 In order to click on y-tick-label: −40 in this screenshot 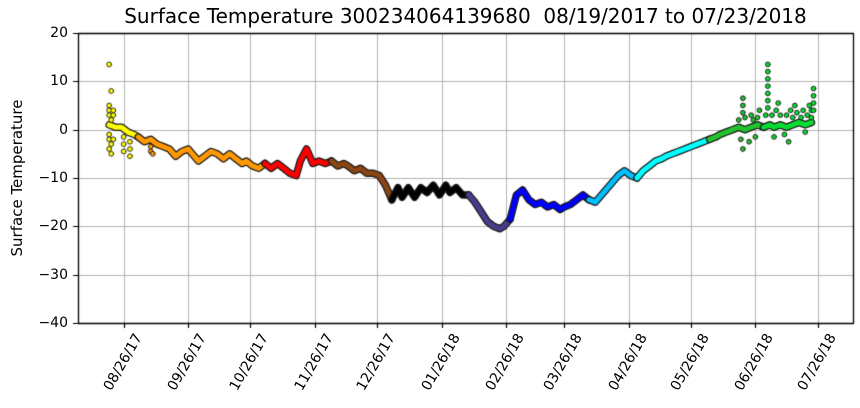, I will do `click(53, 323)`.